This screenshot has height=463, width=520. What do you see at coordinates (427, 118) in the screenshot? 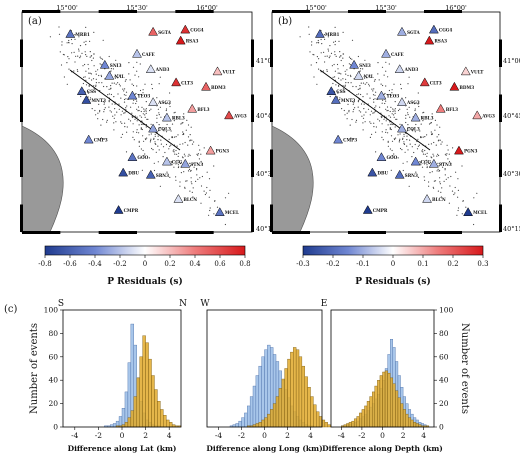
I see `station-label: RBL3` at bounding box center [427, 118].